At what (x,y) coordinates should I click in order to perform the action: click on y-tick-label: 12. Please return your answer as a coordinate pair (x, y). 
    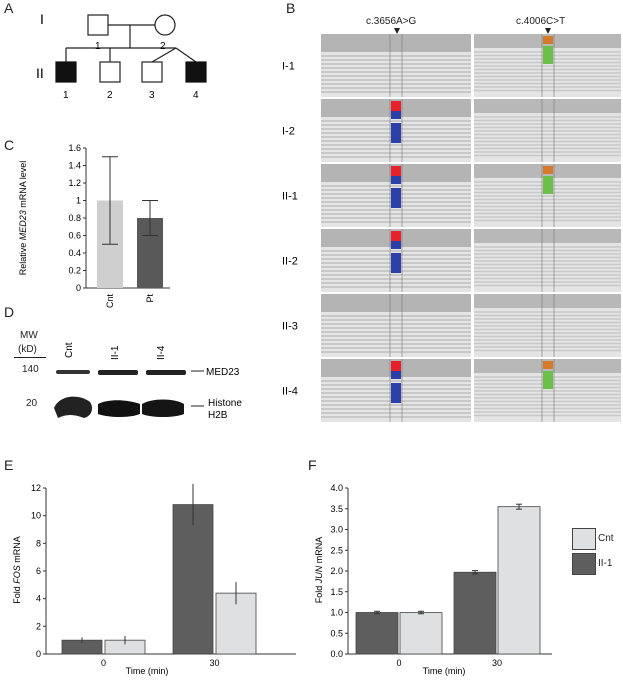
    Looking at the image, I should click on (36, 488).